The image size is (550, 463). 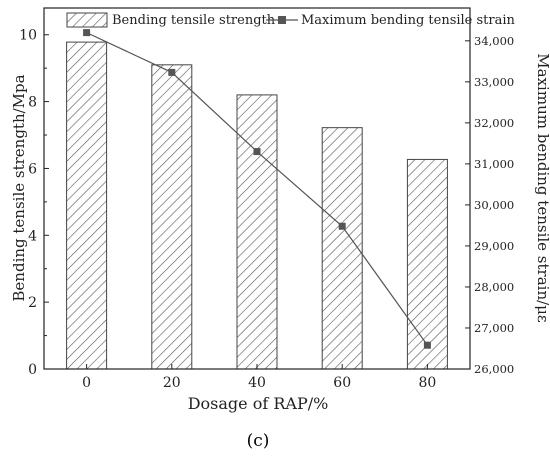 I want to click on left-axis-ticks: 0 2 4 6 8 10, so click(x=34, y=203).